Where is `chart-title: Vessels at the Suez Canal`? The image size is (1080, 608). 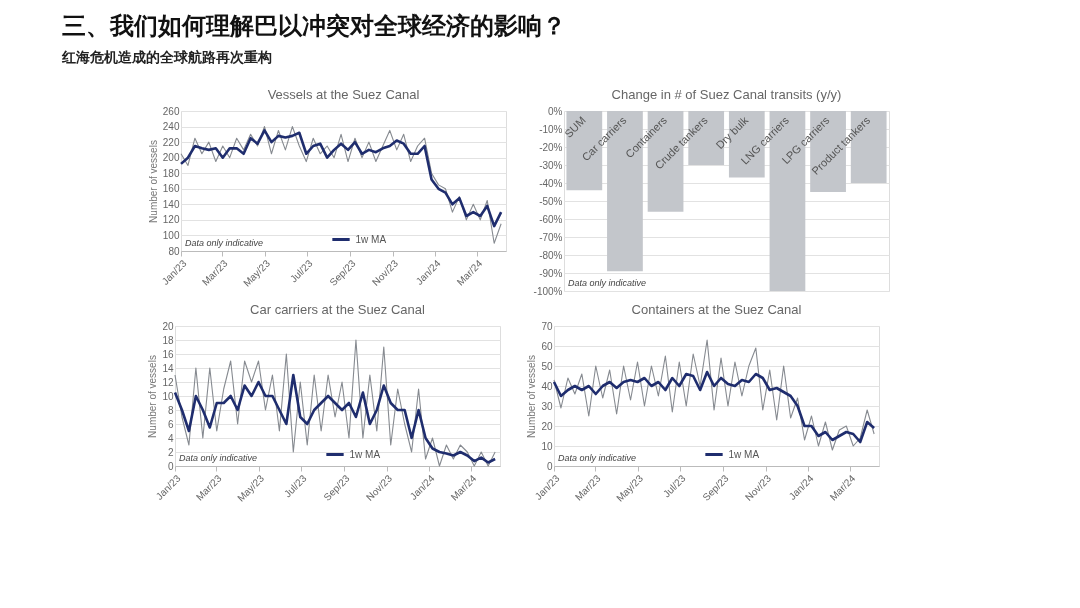
chart-title: Vessels at the Suez Canal is located at coordinates (343, 94).